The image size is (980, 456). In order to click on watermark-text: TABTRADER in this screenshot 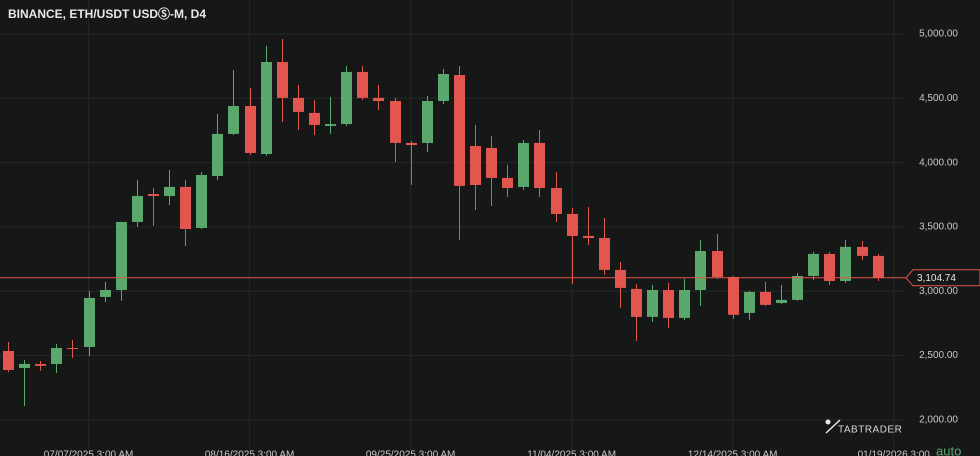, I will do `click(870, 430)`.